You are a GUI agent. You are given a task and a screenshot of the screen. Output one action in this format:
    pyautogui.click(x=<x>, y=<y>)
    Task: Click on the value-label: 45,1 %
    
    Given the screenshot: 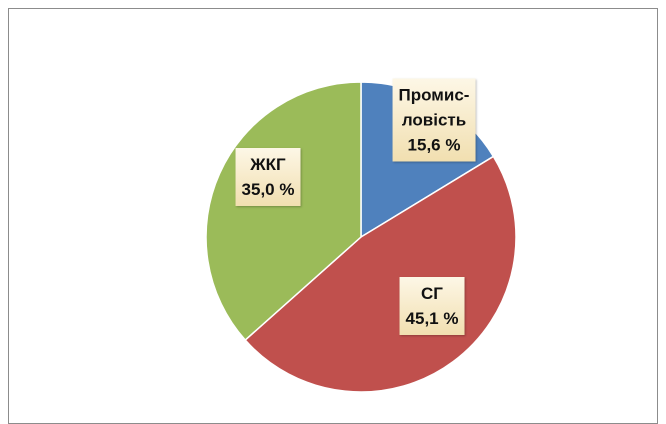 What is the action you would take?
    pyautogui.click(x=432, y=318)
    